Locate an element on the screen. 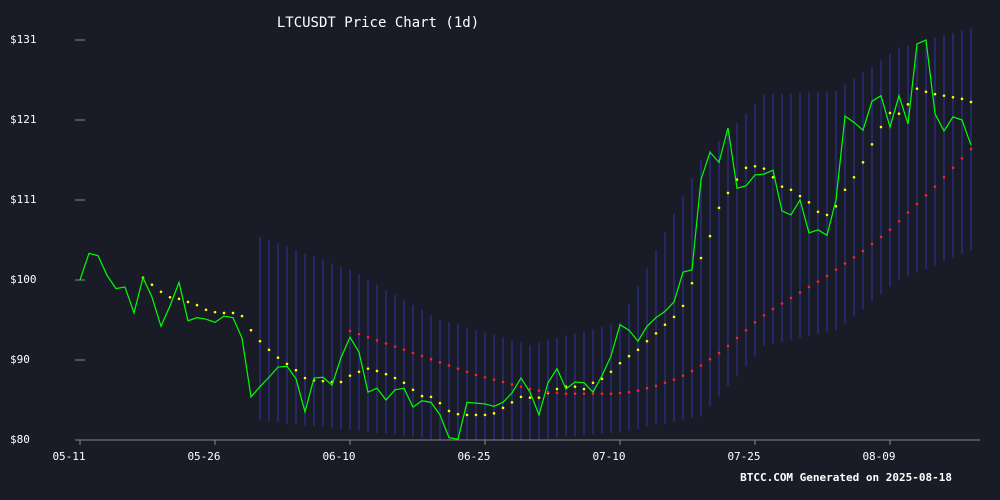 The height and width of the screenshot is (500, 1000). x-tick-label: 06-25 is located at coordinates (473, 456).